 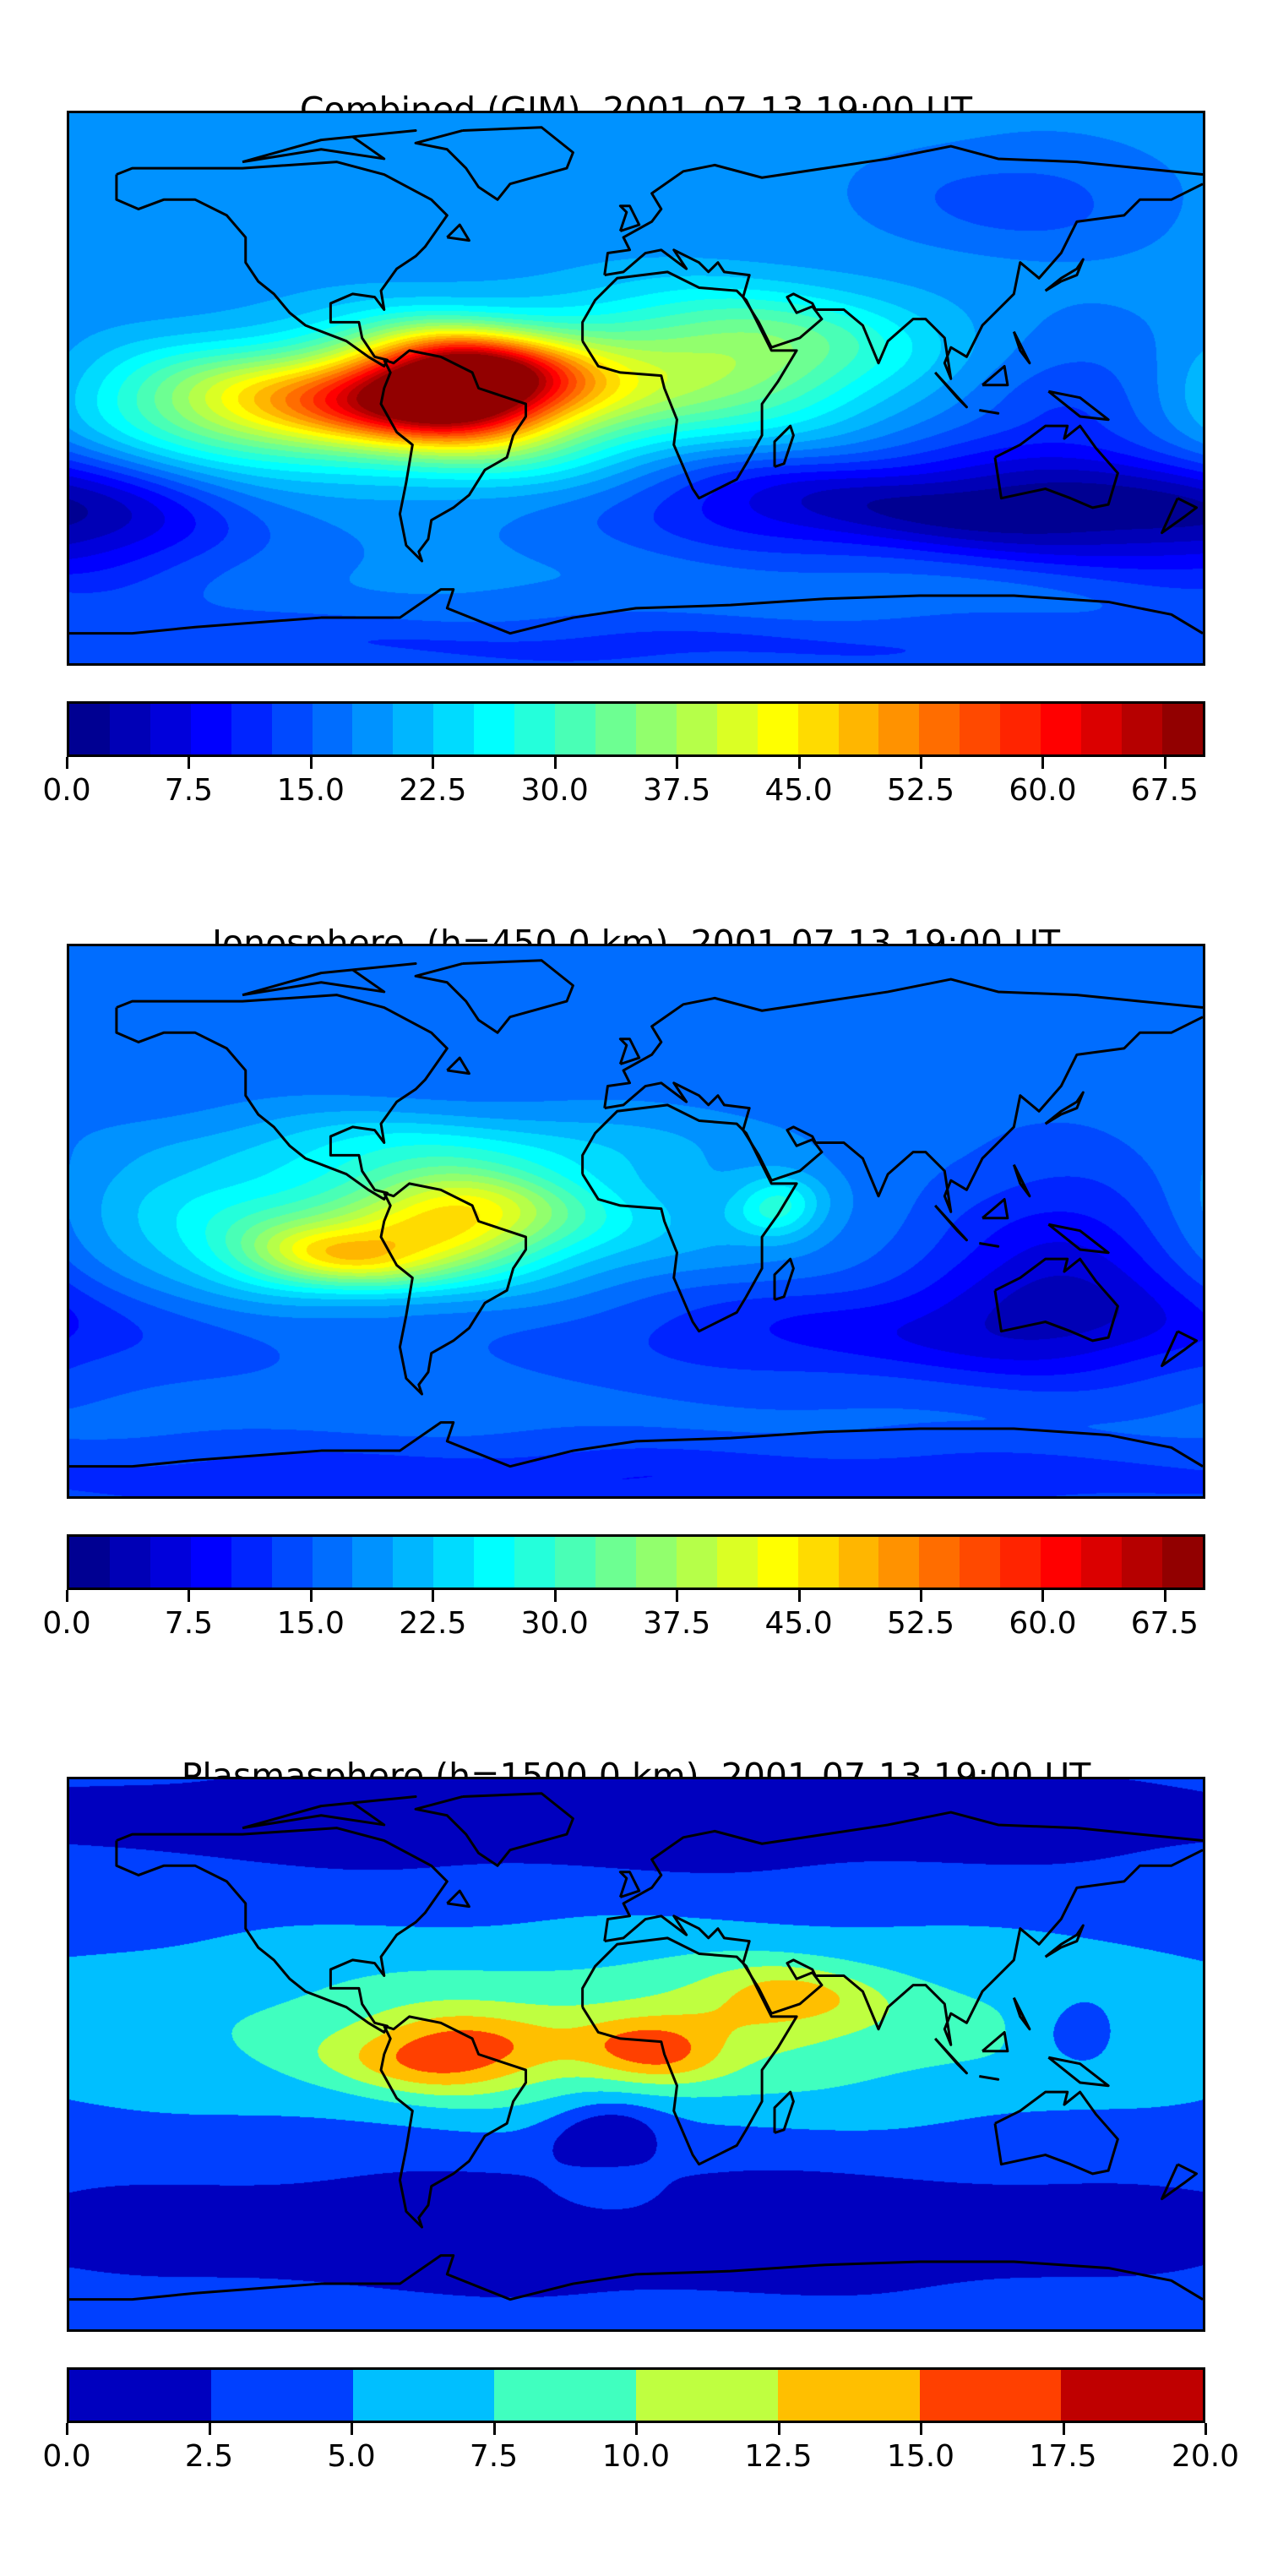 What do you see at coordinates (66, 790) in the screenshot?
I see `colorbar-tick-label: 0.0` at bounding box center [66, 790].